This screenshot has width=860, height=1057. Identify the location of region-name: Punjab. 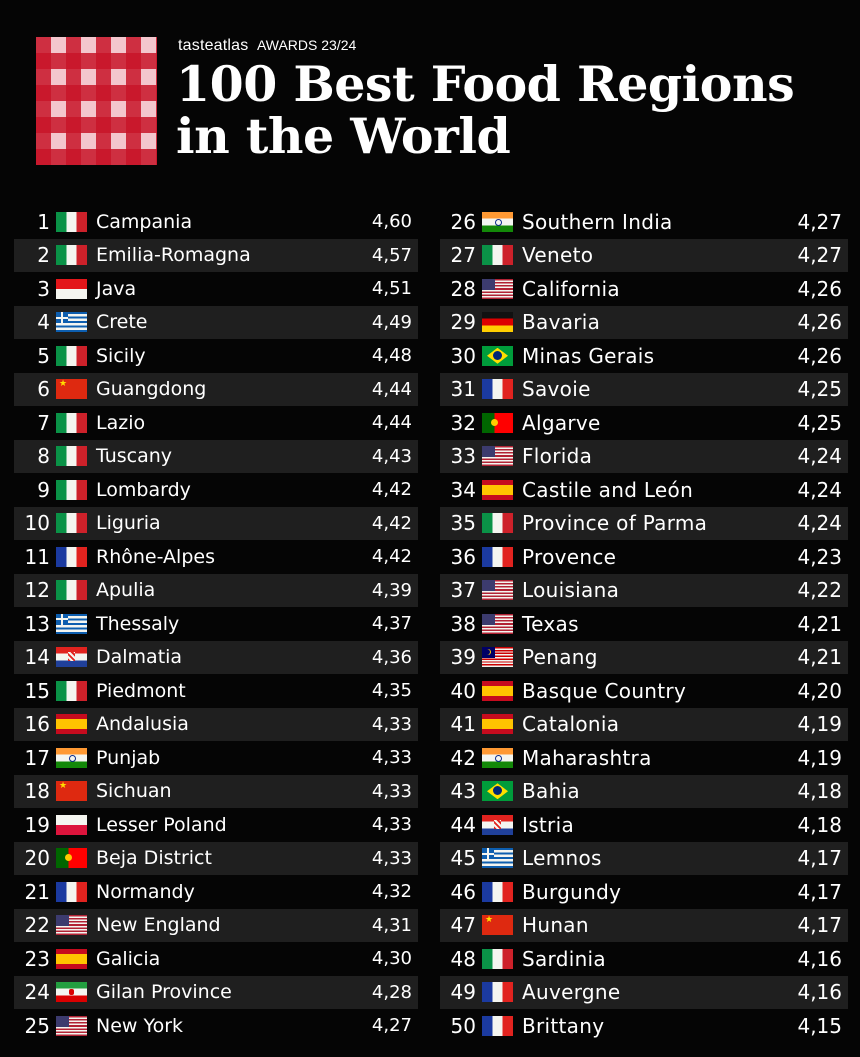
(128, 757).